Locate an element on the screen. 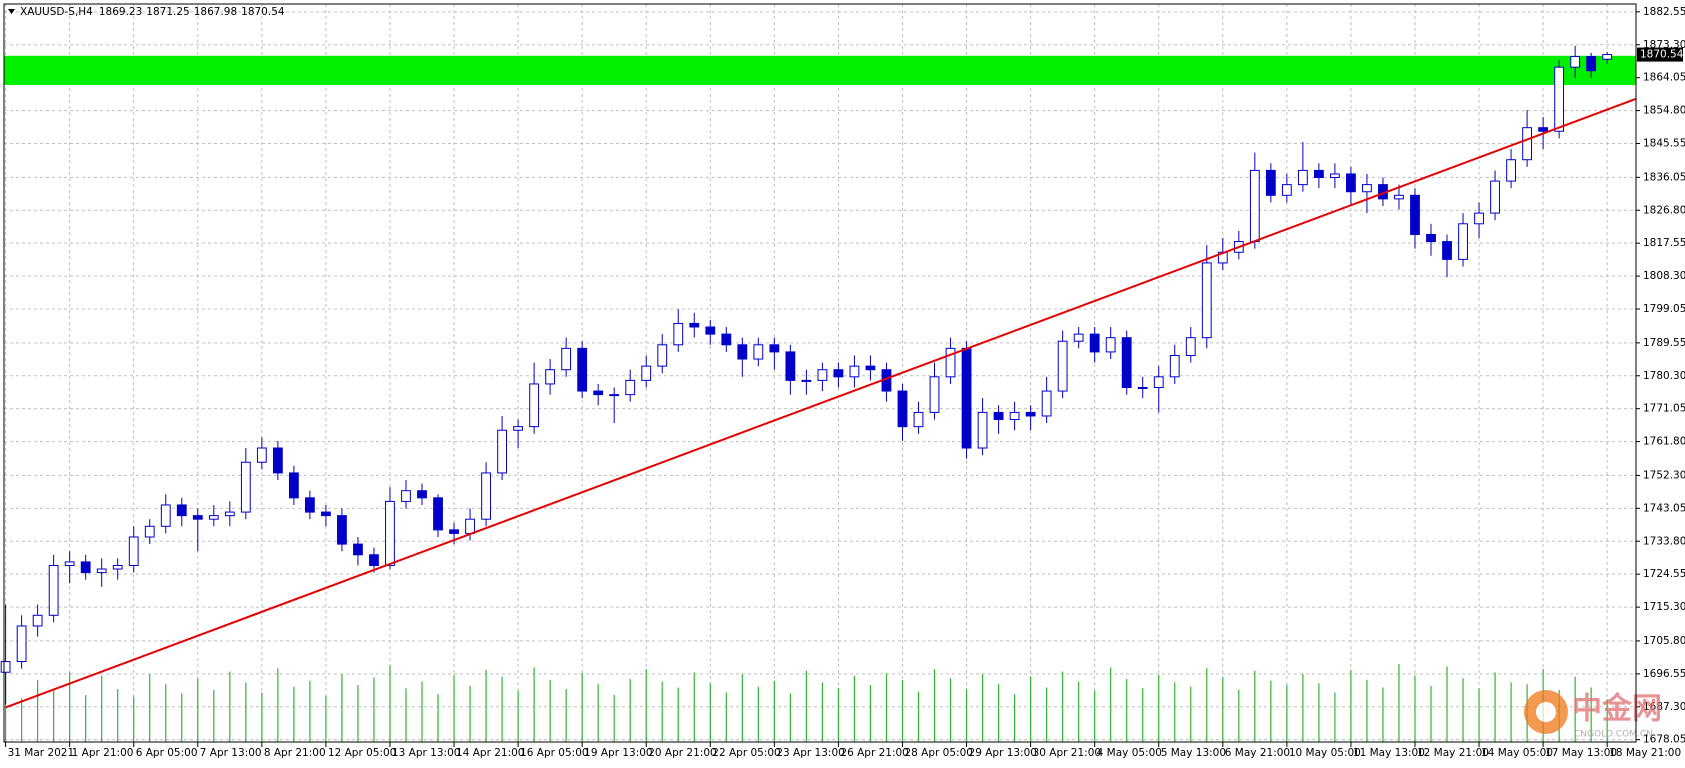 The height and width of the screenshot is (768, 1685). y-tick-label: 1845.55 is located at coordinates (1664, 144).